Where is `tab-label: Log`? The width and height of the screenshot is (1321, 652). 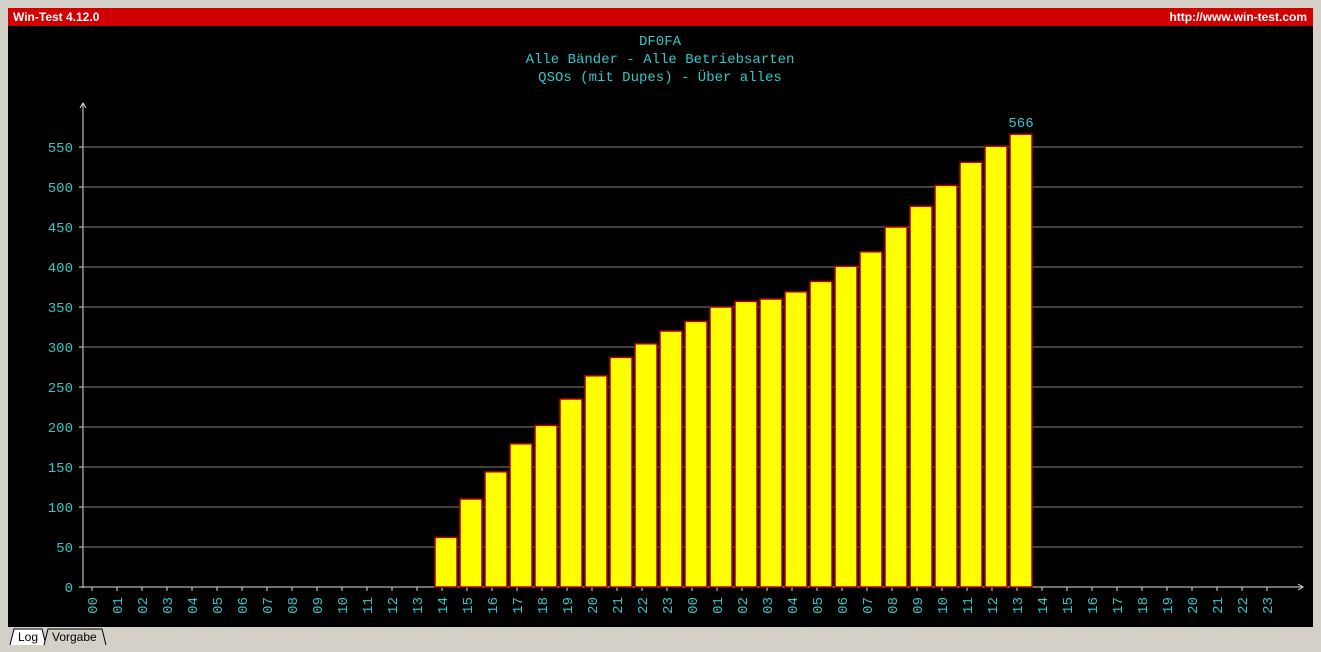
tab-label: Log is located at coordinates (28, 637).